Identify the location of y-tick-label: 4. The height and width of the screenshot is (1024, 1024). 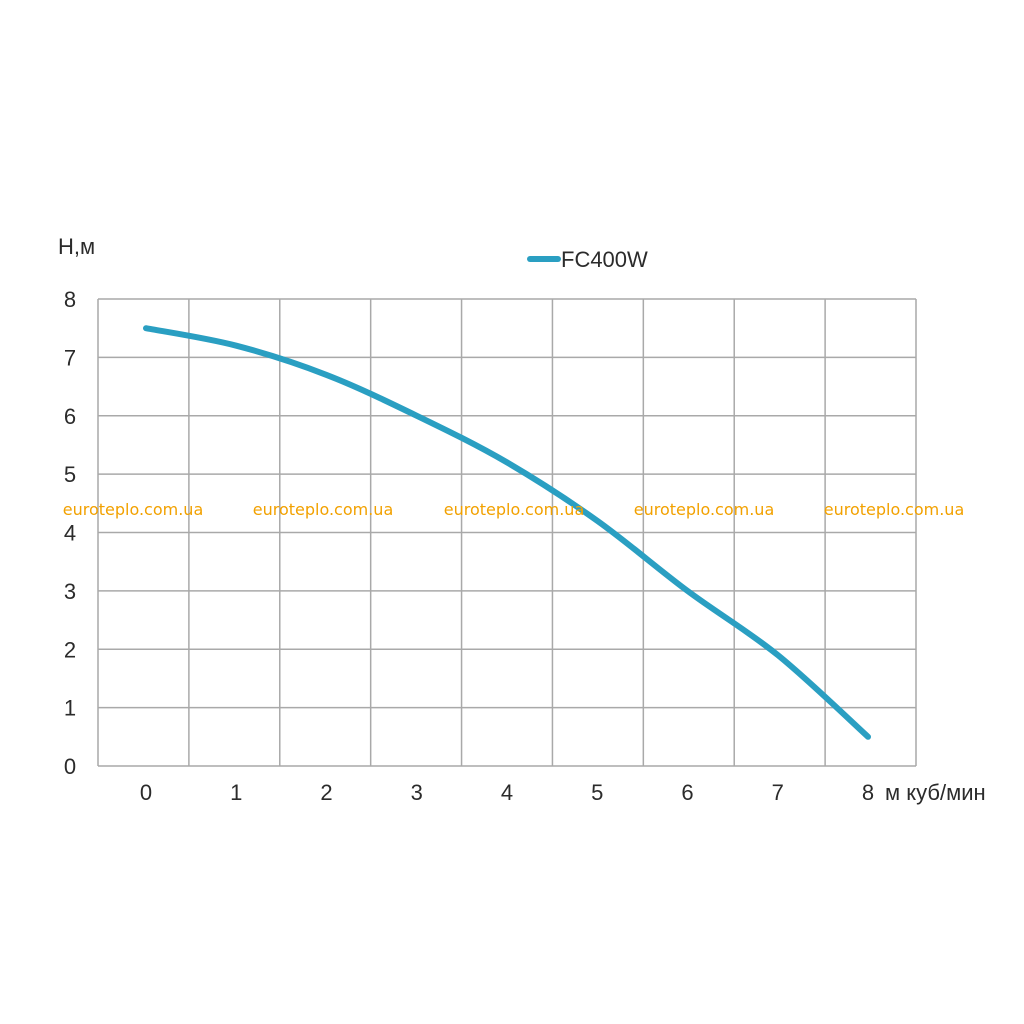
(70, 533).